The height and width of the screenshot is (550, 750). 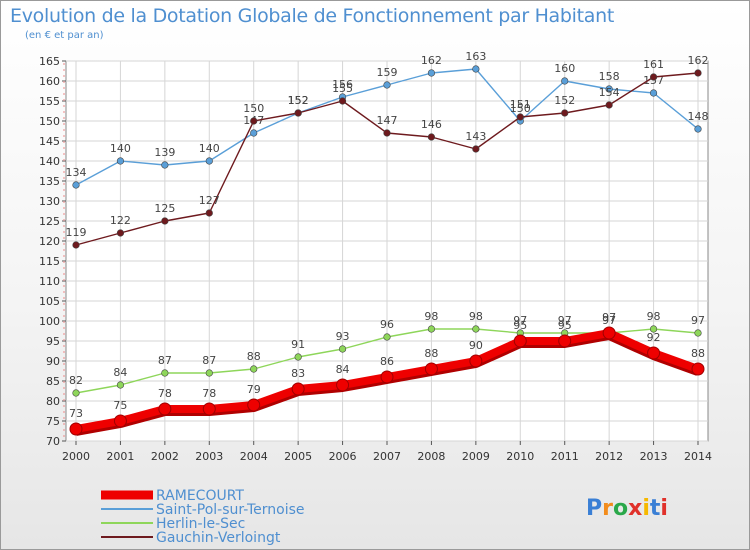 I want to click on logo-letter: t, so click(x=655, y=508).